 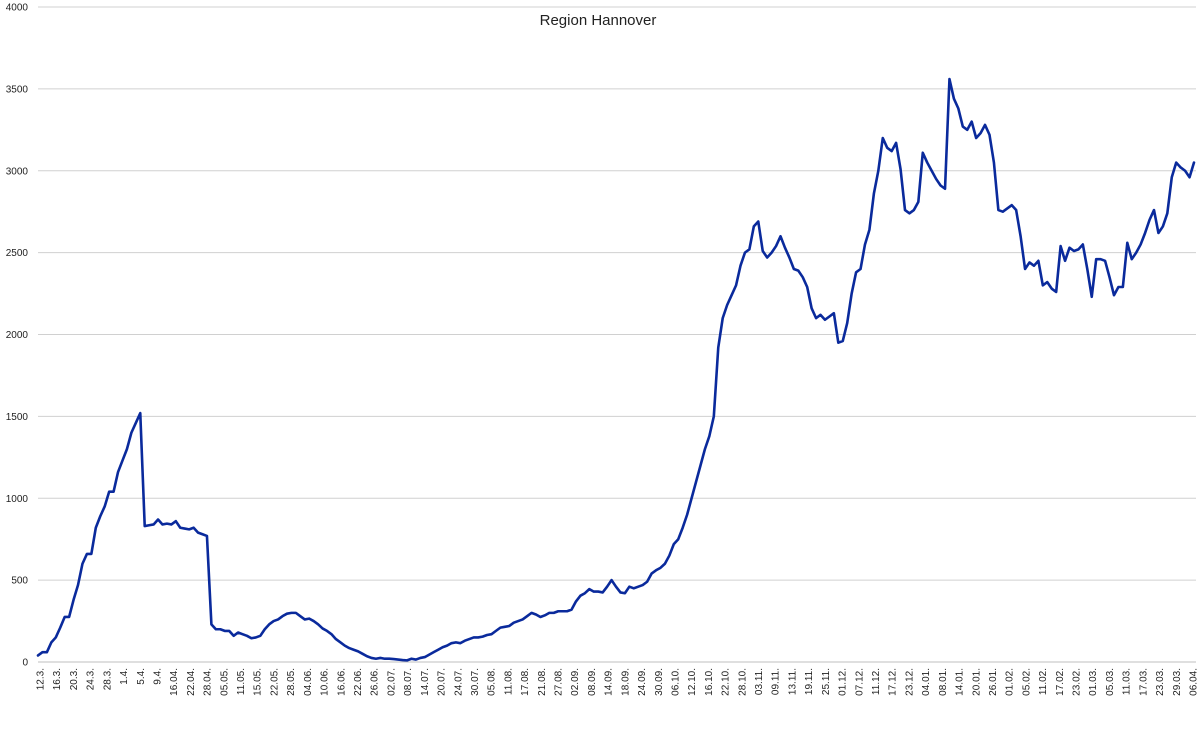 I want to click on x-tick-label: 06.10., so click(x=675, y=682).